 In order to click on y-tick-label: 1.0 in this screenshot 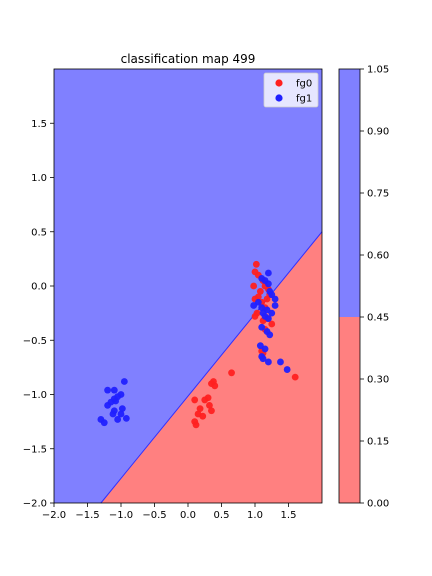, I will do `click(39, 178)`.